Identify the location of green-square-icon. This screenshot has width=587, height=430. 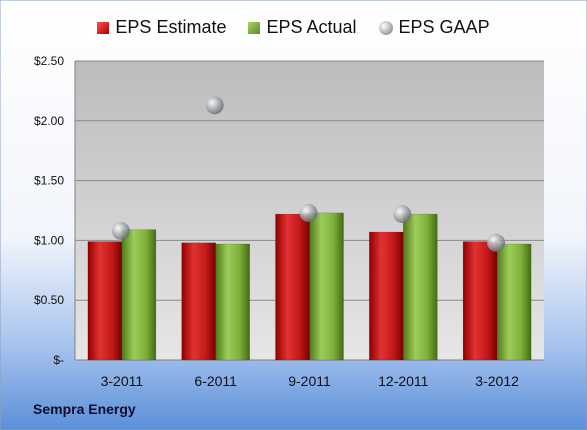
(254, 27).